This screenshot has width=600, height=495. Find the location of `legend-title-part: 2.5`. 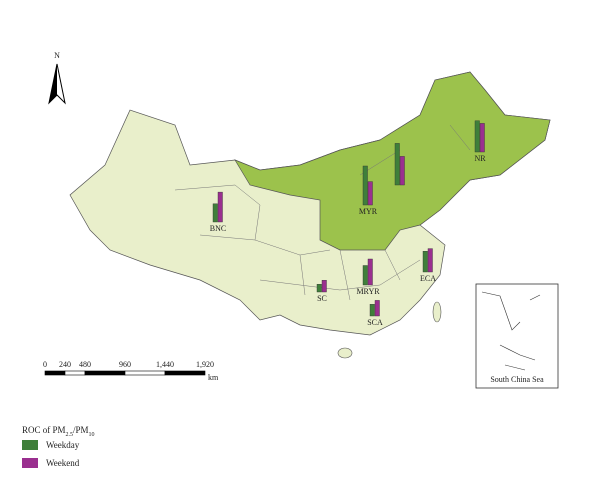

legend-title-part: 2.5 is located at coordinates (70, 435).